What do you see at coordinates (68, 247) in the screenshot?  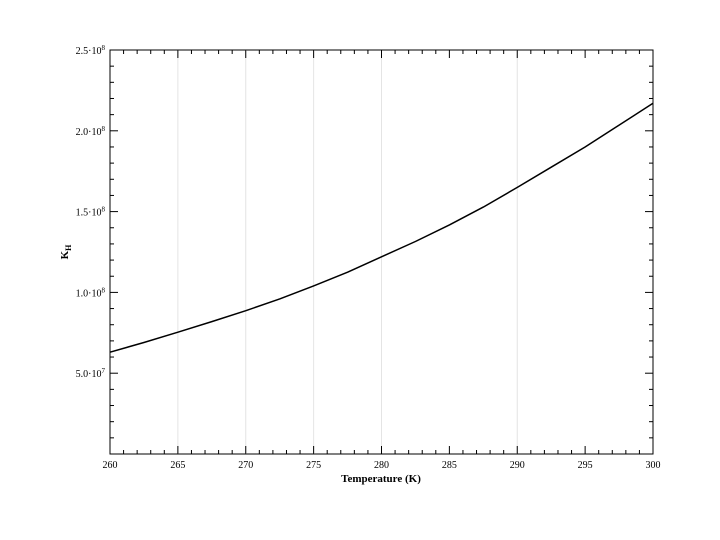 I see `y-axis-title-sub: H` at bounding box center [68, 247].